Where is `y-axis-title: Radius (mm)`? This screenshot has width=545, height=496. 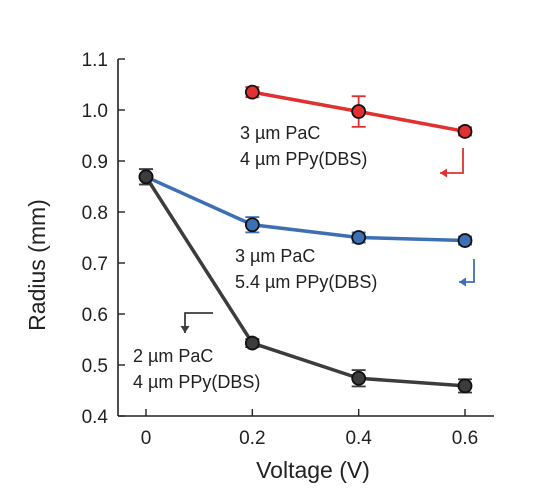
y-axis-title: Radius (mm) is located at coordinates (37, 265).